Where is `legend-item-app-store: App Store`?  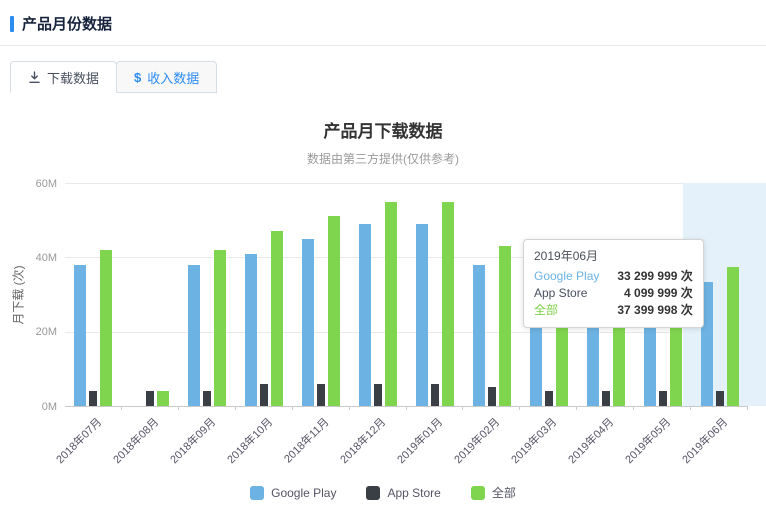 legend-item-app-store: App Store is located at coordinates (403, 492).